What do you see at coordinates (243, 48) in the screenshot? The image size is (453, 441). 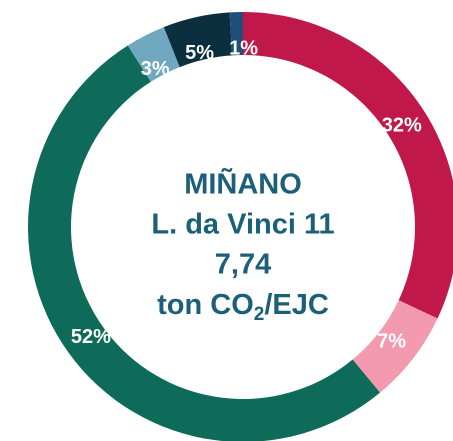 I see `slice-label: 1%` at bounding box center [243, 48].